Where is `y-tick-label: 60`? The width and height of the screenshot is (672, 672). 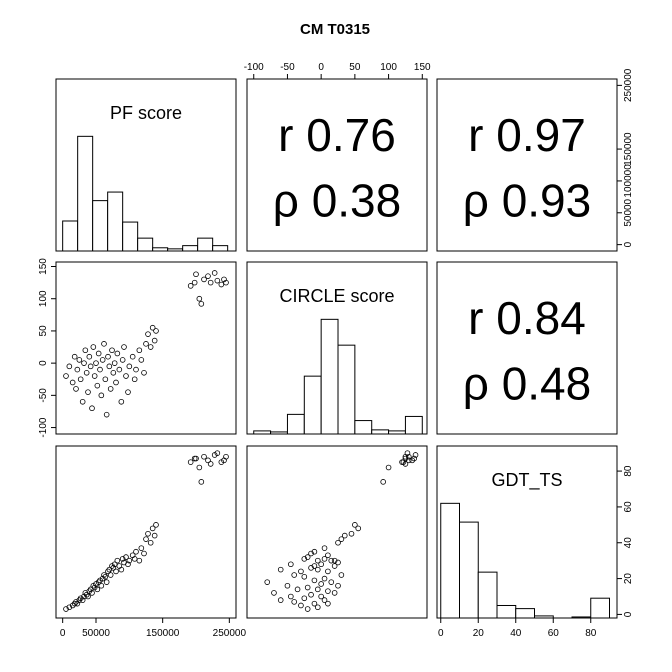
y-tick-label: 60 is located at coordinates (628, 507).